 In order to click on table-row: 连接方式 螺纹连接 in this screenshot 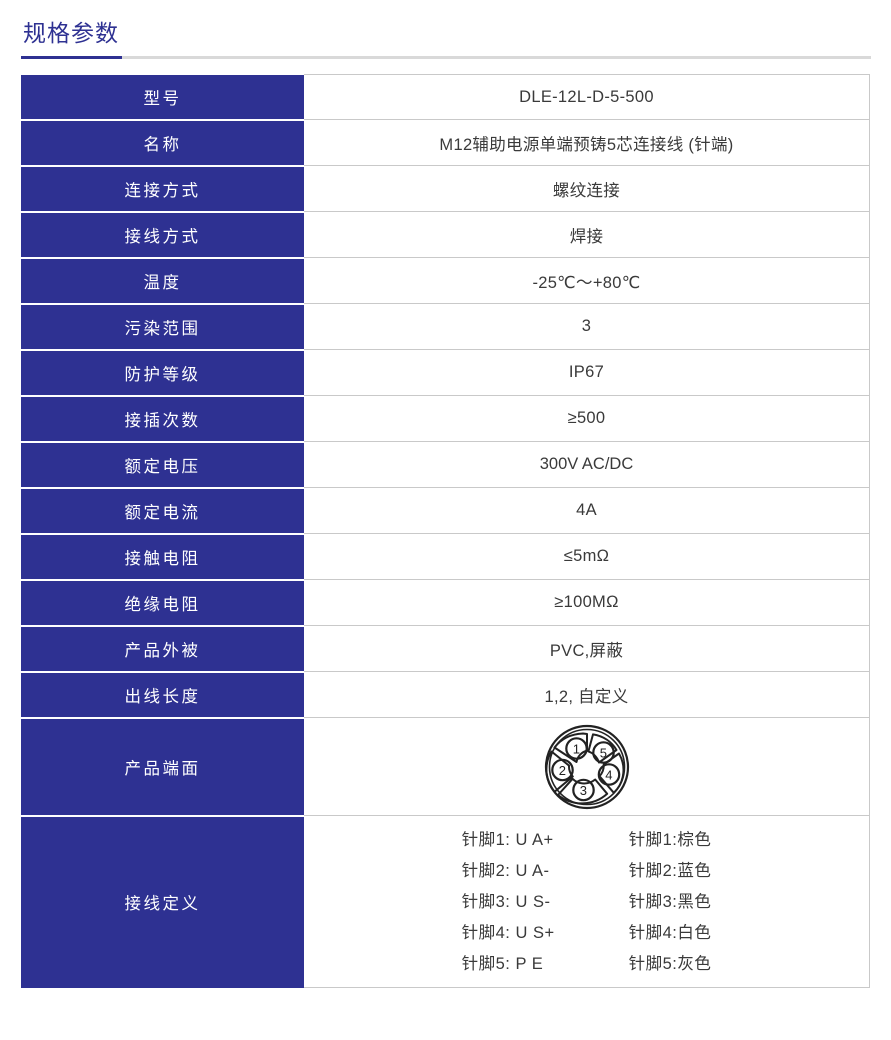, I will do `click(445, 188)`.